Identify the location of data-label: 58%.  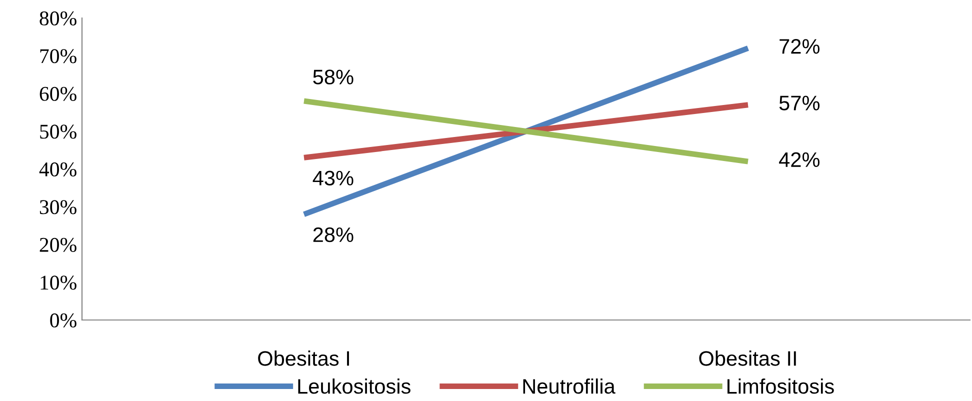
(333, 77).